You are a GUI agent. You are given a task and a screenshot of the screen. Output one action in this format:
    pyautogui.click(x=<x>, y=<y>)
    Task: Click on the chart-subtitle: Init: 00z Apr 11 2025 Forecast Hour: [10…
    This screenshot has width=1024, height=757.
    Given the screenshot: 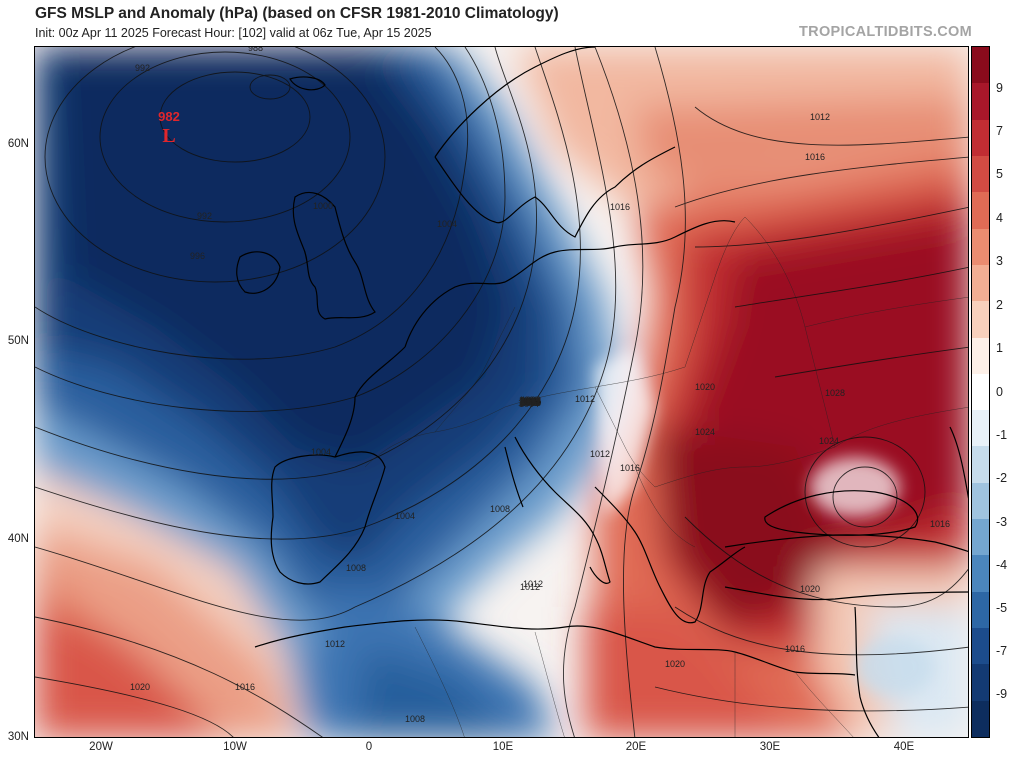 What is the action you would take?
    pyautogui.click(x=233, y=33)
    